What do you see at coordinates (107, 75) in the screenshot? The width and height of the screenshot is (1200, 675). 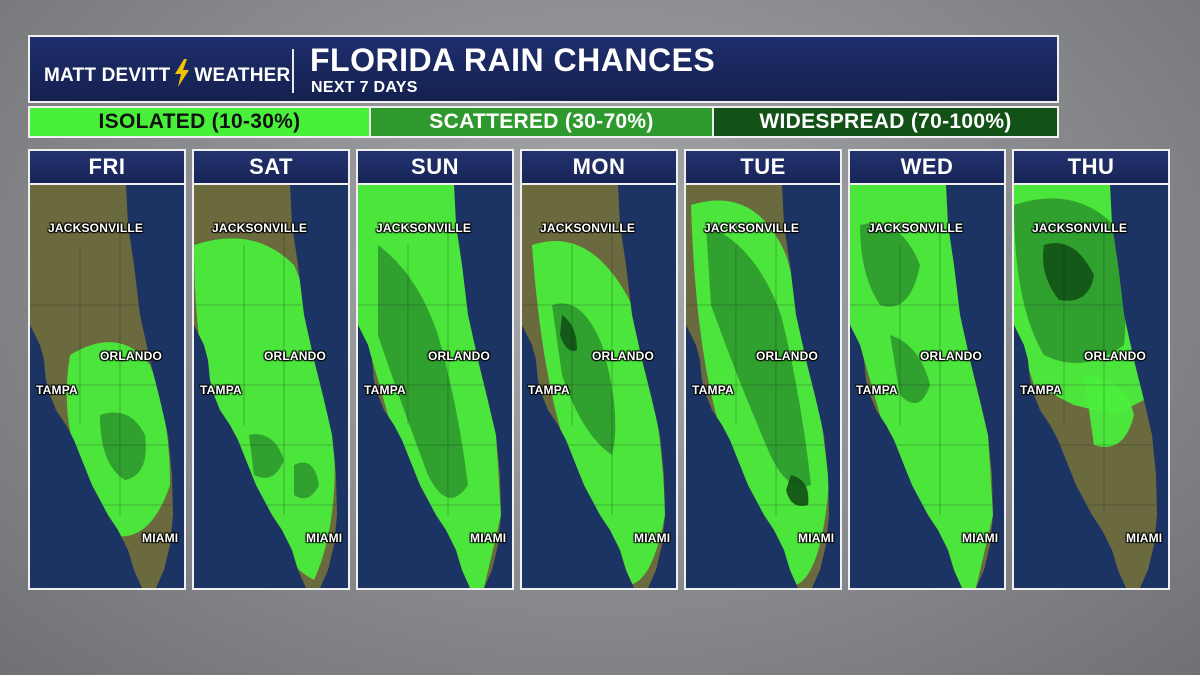 I see `brand-name-left: MATT DEVITT` at bounding box center [107, 75].